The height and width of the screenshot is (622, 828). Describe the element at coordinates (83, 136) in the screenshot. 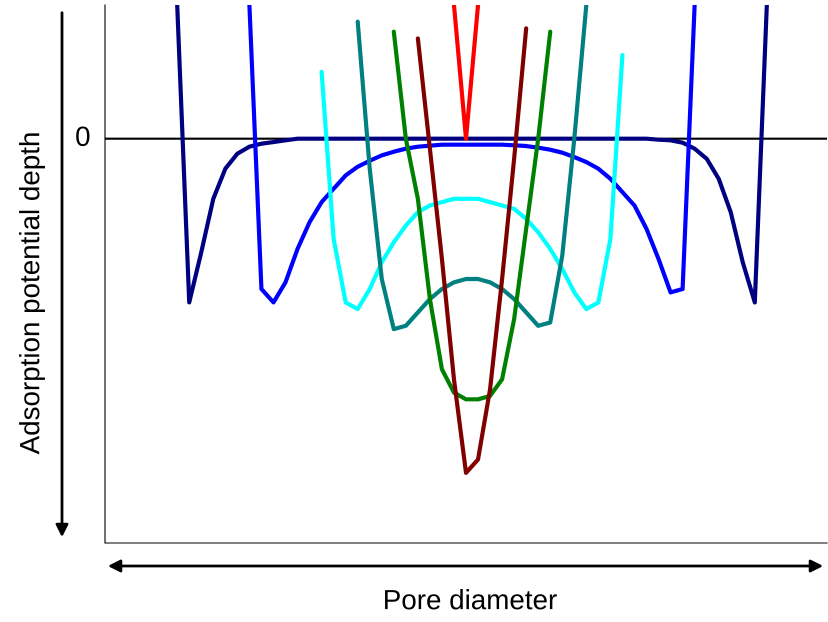

I see `ref-line-label: 0` at that location.